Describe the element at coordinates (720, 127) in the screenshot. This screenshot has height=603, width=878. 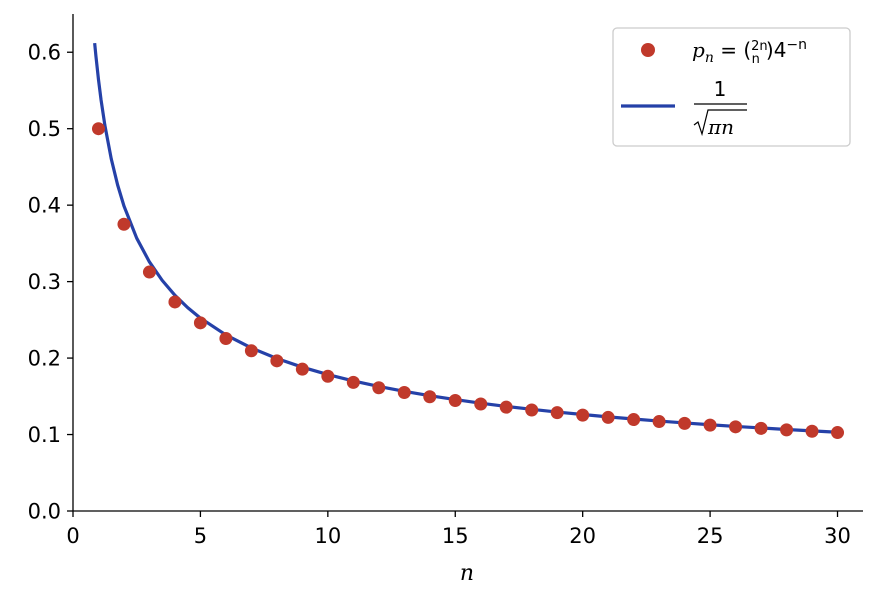
I see `svg-text: πn` at that location.